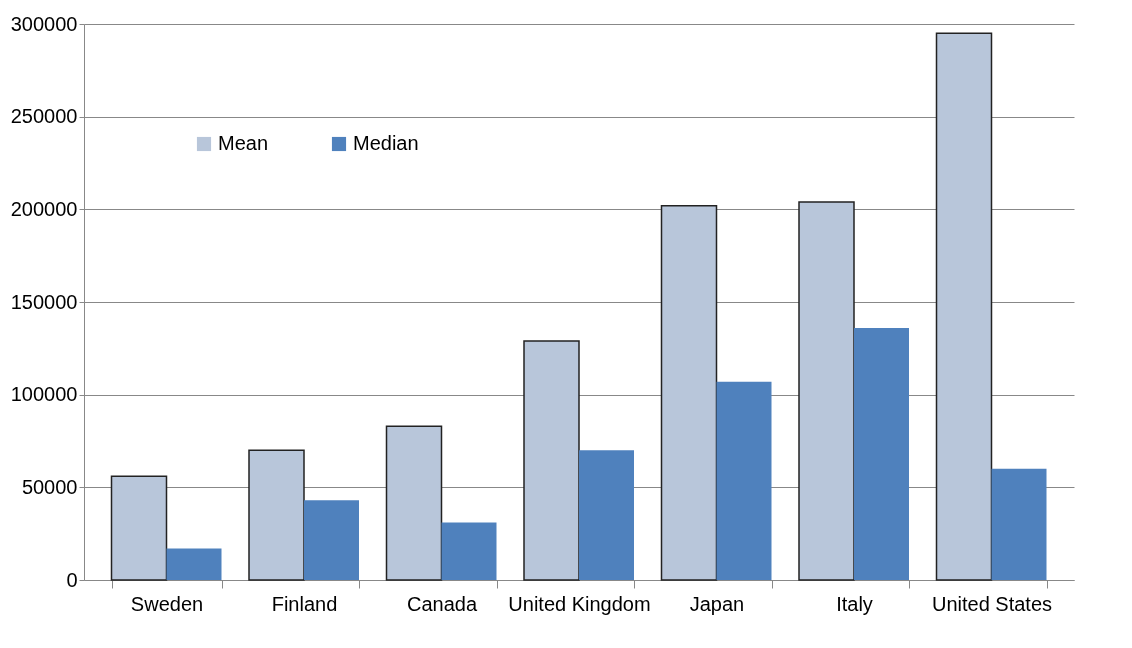 This screenshot has width=1132, height=648. What do you see at coordinates (717, 603) in the screenshot?
I see `x-tick-label: Japan` at bounding box center [717, 603].